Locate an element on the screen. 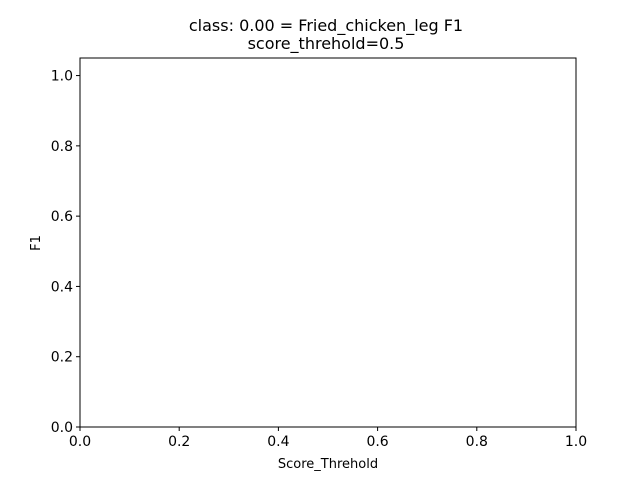  chart-subtitle: score_threhold=0.5 is located at coordinates (326, 44).